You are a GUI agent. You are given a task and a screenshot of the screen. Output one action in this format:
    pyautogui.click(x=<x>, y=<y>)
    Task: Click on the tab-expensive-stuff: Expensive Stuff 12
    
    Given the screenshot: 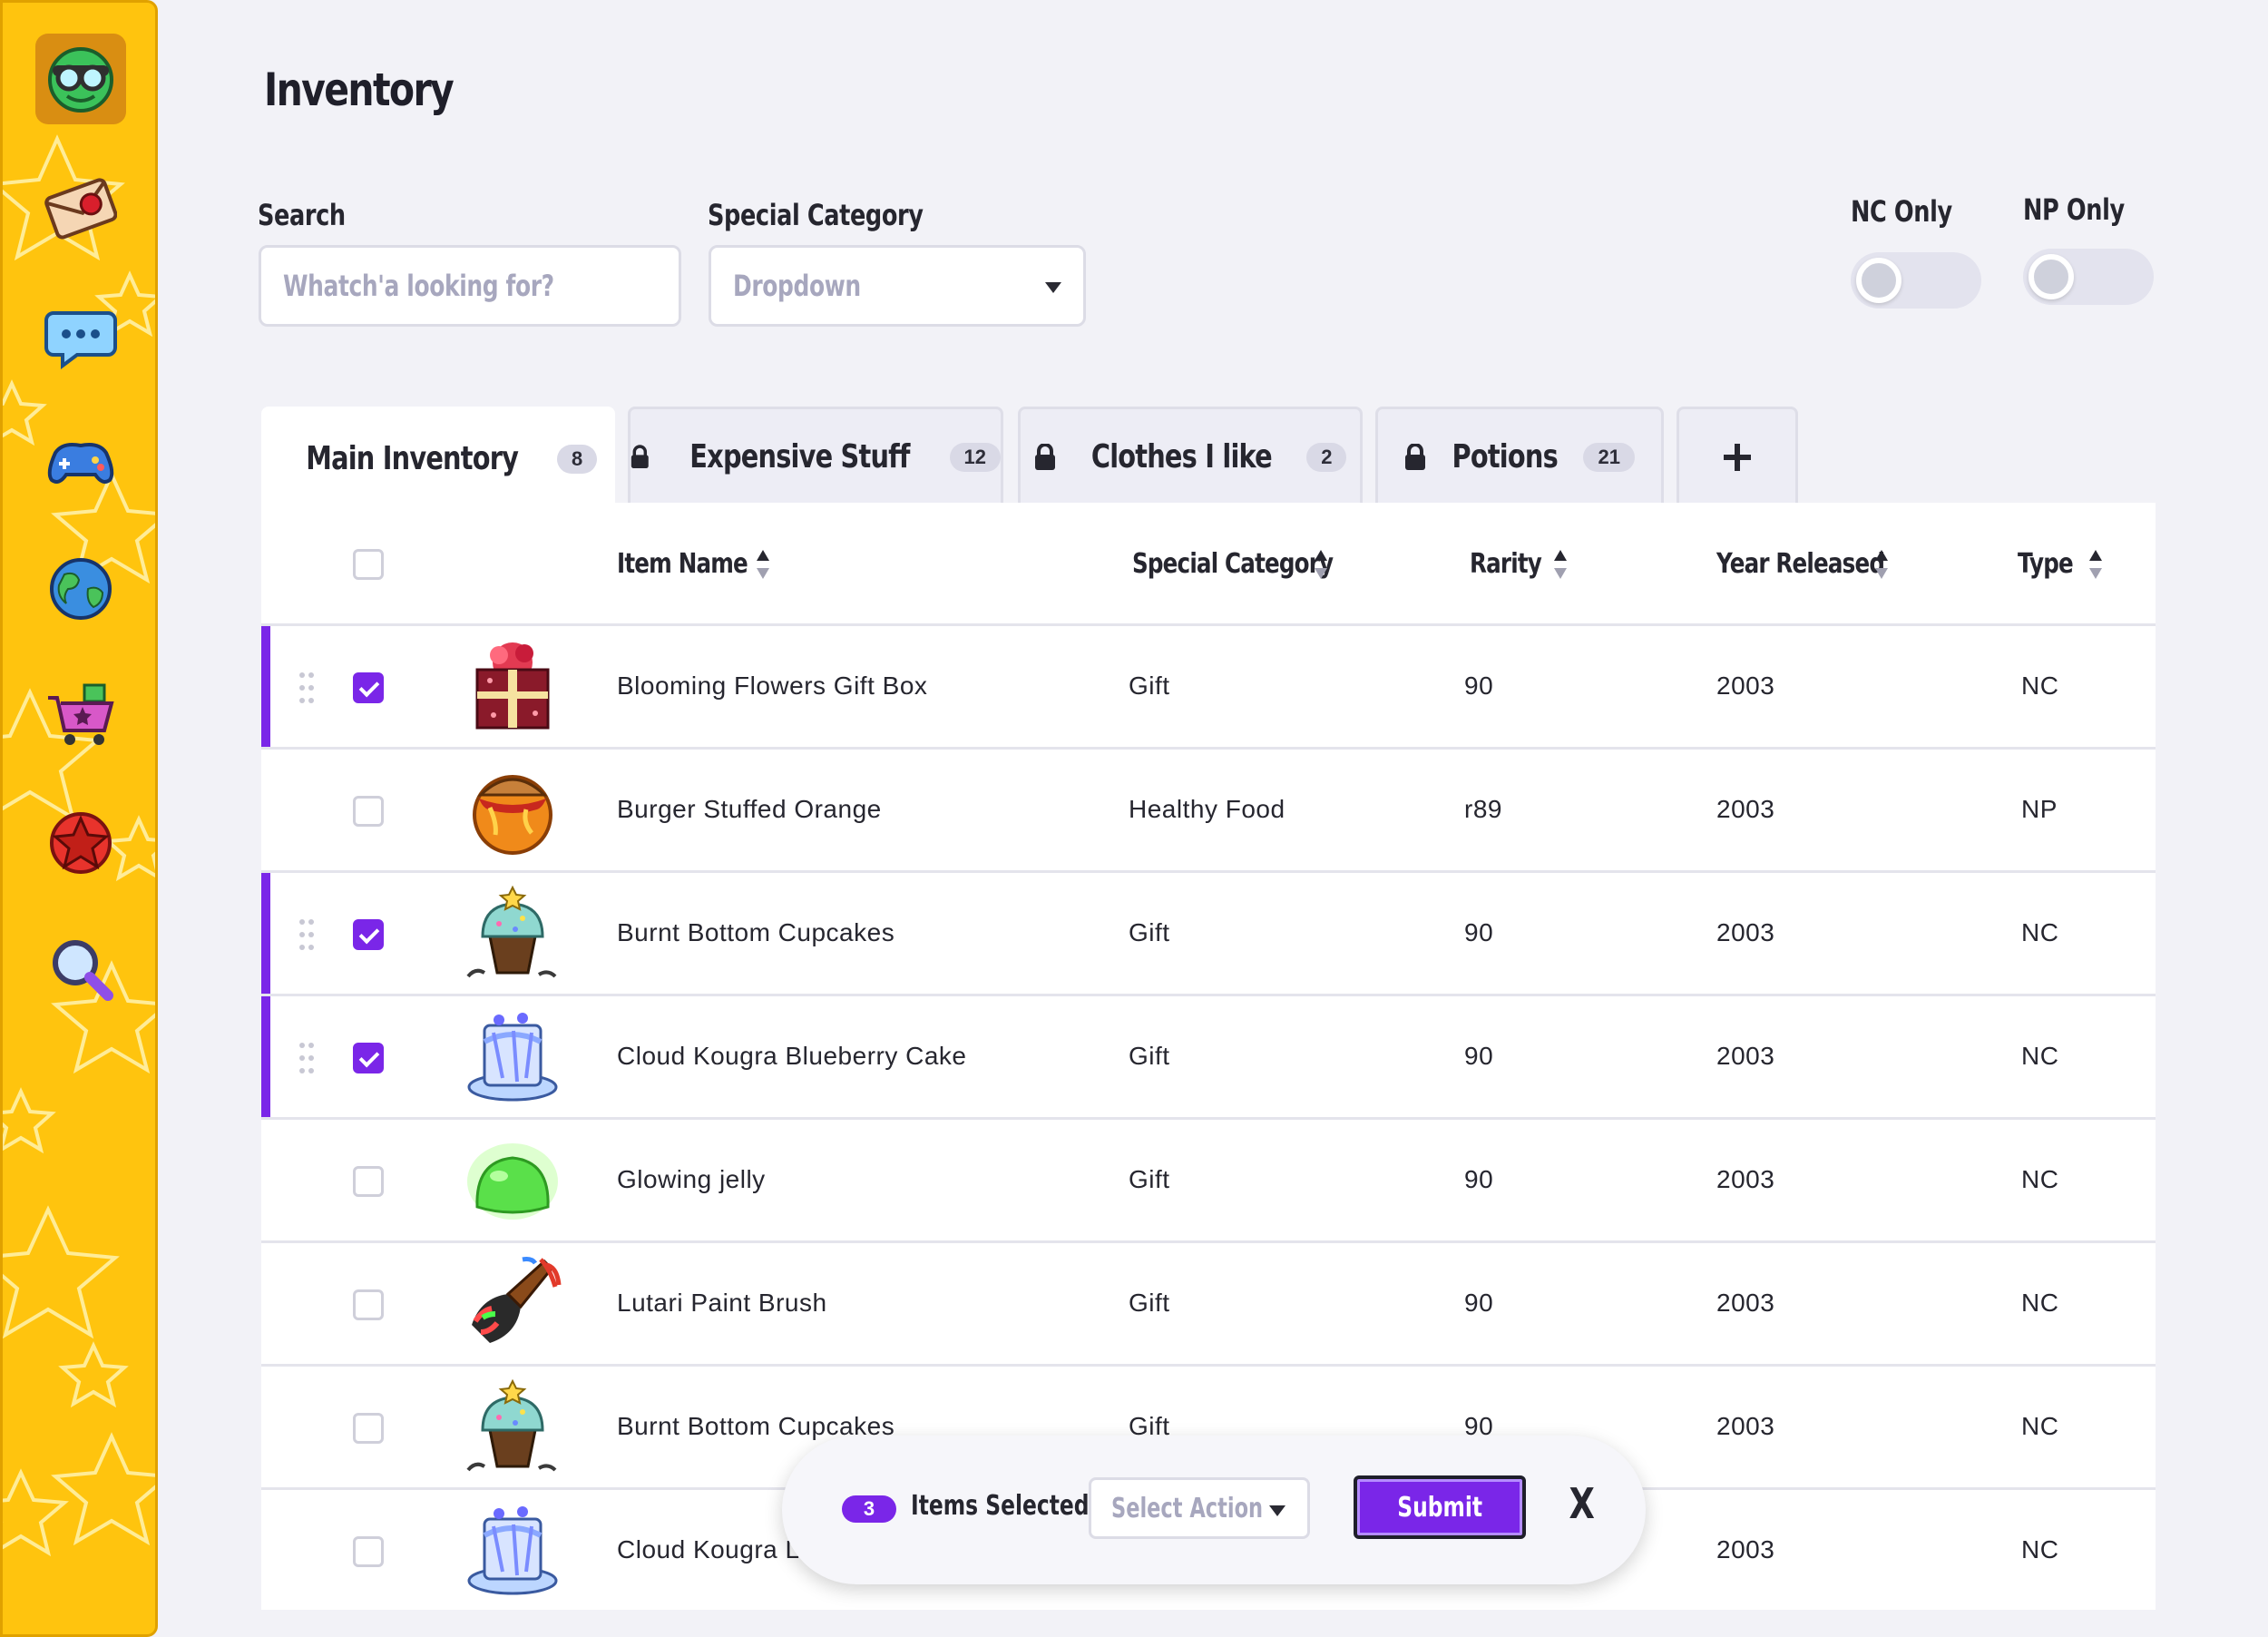 What is the action you would take?
    pyautogui.click(x=816, y=456)
    